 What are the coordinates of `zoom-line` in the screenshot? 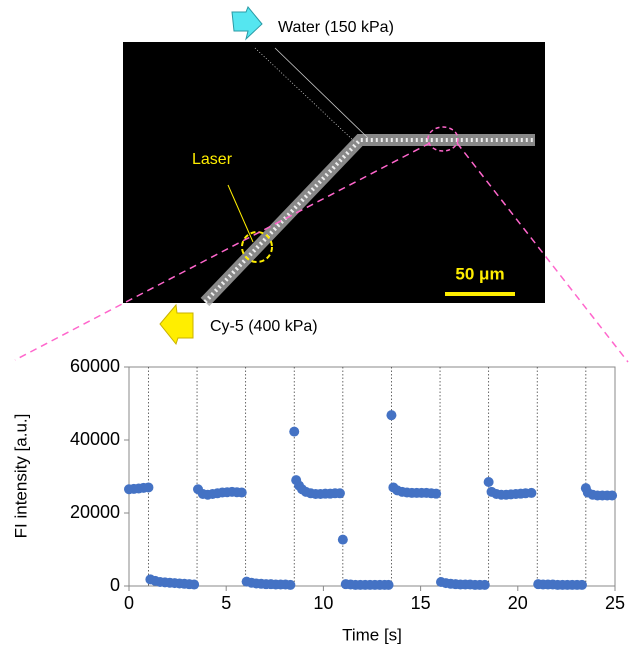 It's located at (542, 252).